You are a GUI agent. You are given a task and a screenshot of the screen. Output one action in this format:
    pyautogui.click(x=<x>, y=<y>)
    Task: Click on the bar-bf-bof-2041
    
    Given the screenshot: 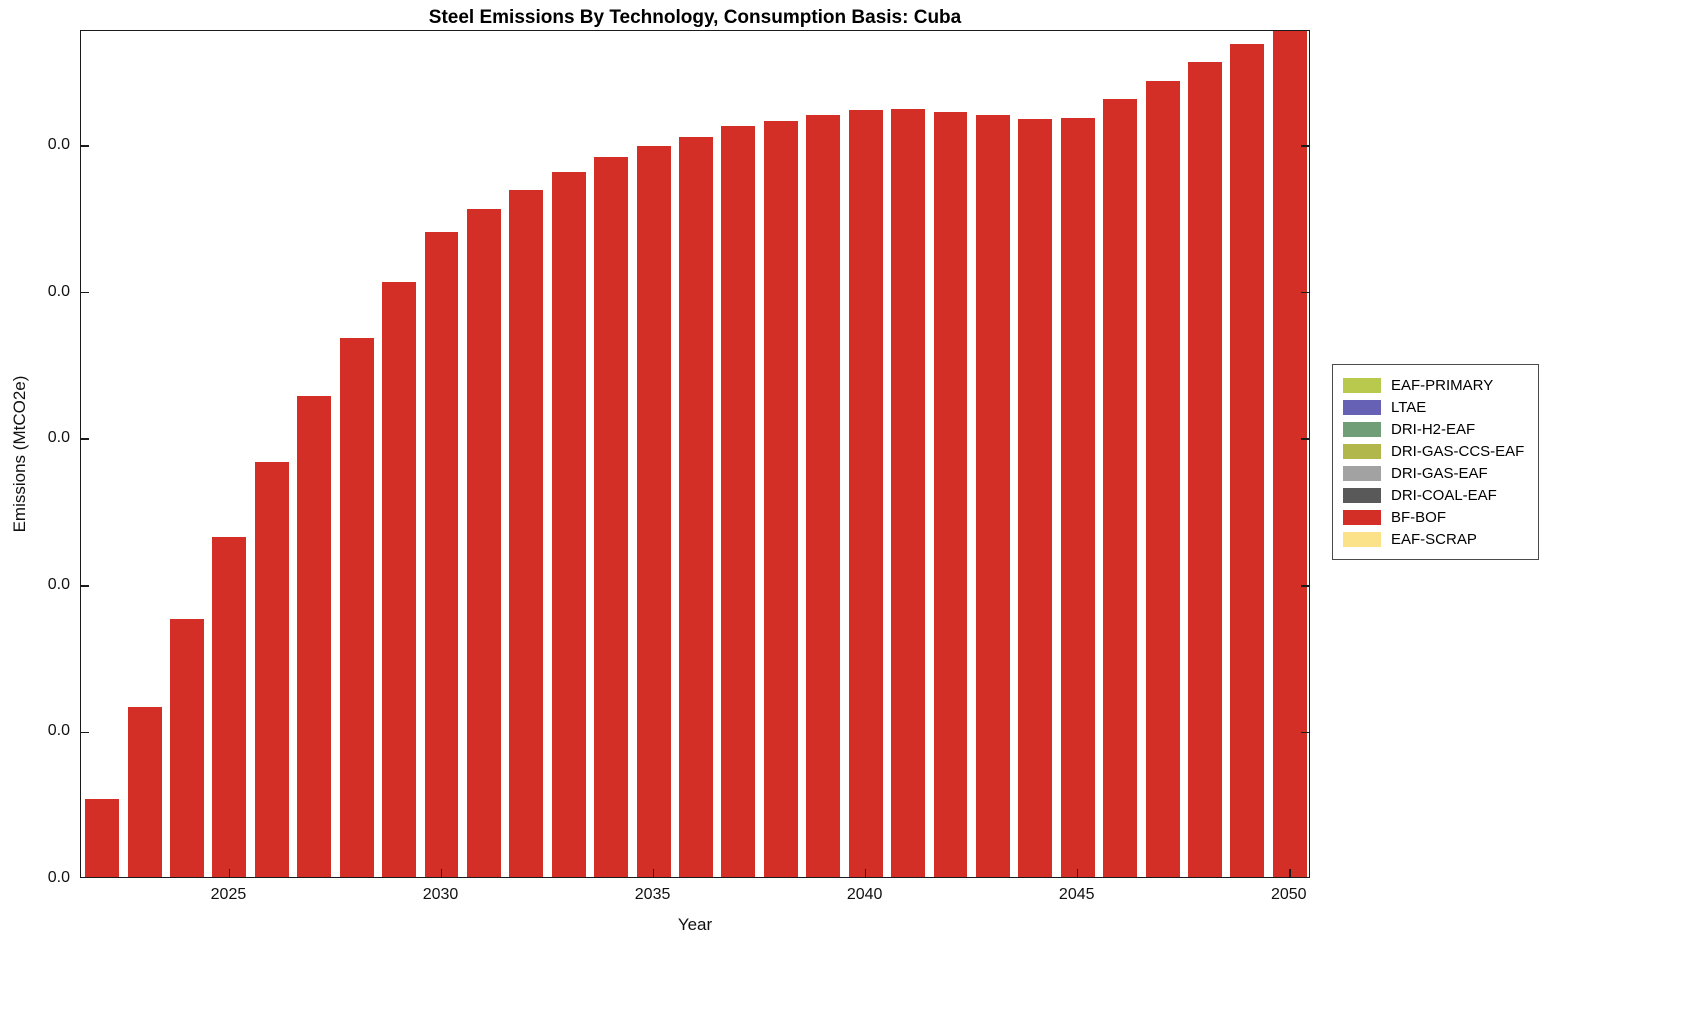 What is the action you would take?
    pyautogui.click(x=908, y=492)
    